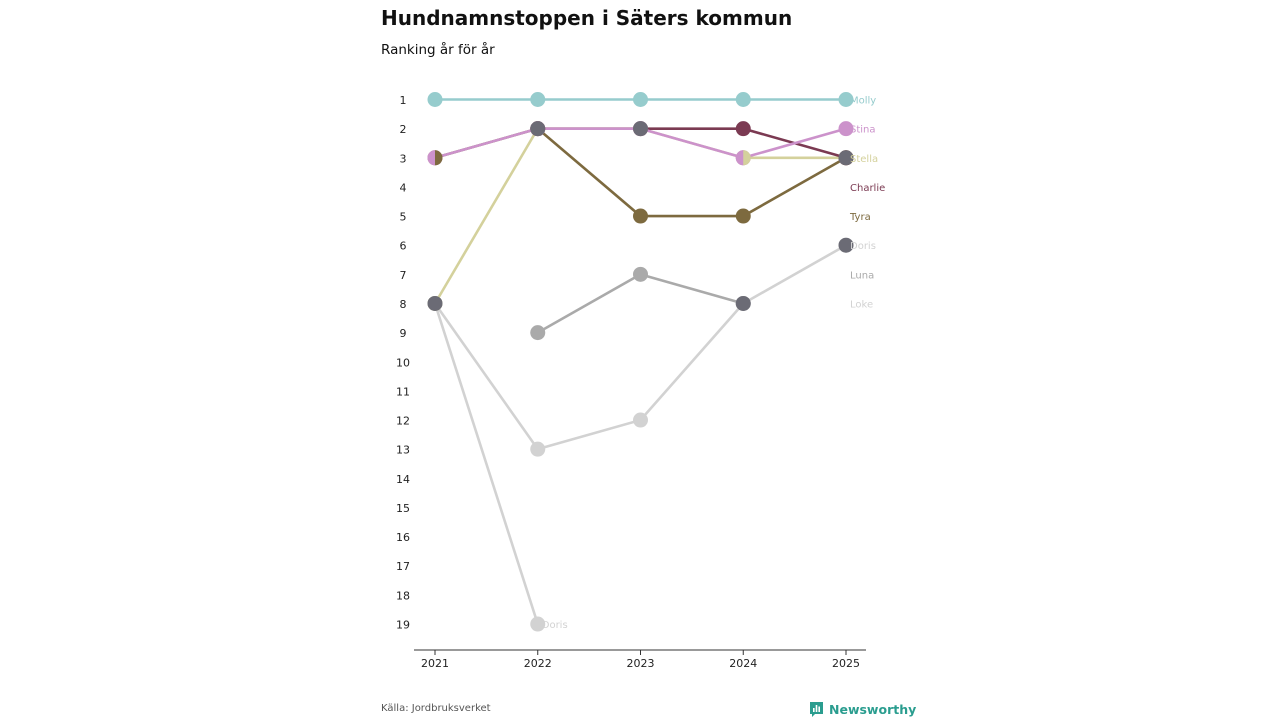 This screenshot has height=720, width=1280. What do you see at coordinates (860, 217) in the screenshot?
I see `end-label-tyra: Tyra` at bounding box center [860, 217].